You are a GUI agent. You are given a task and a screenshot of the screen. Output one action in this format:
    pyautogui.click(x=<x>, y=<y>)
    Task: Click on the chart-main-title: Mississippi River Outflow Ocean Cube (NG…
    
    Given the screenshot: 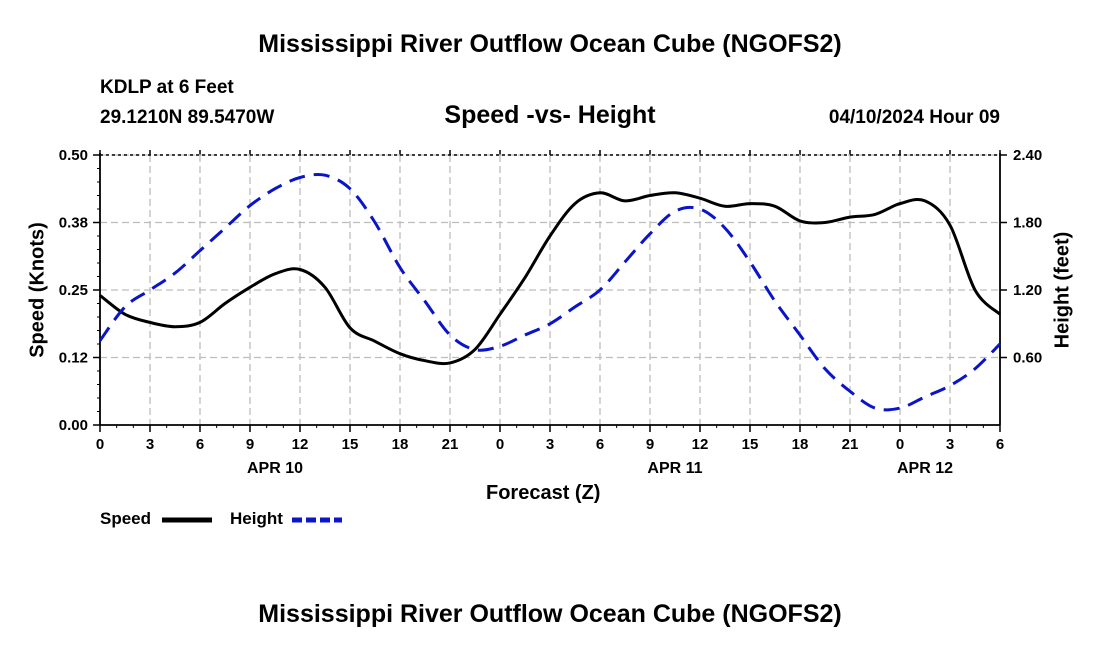 What is the action you would take?
    pyautogui.click(x=550, y=44)
    